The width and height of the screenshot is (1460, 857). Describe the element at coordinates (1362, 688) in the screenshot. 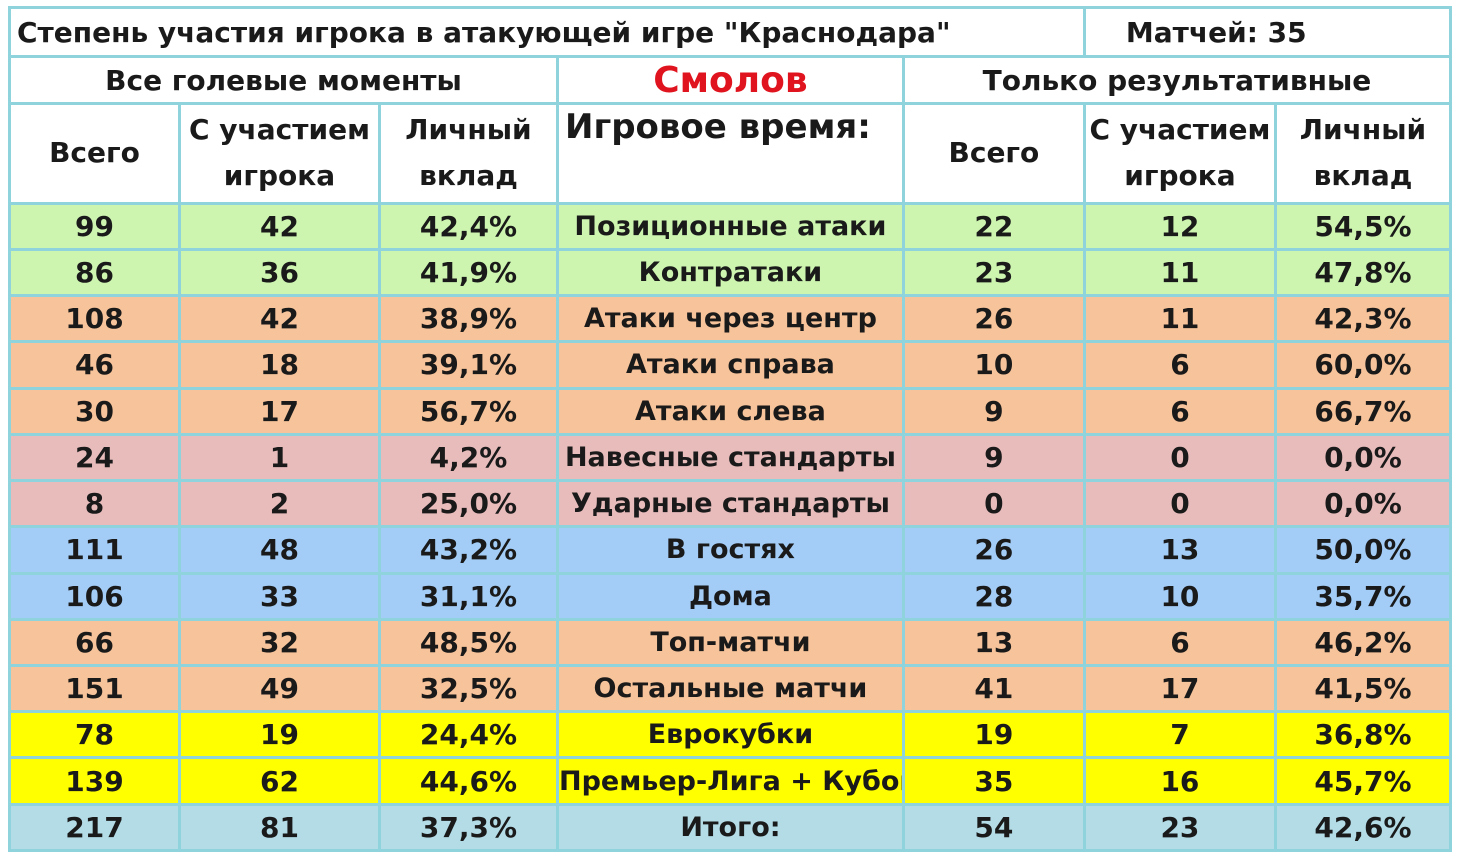

I see `cell-scoring-personal-pct: 41,5%` at that location.